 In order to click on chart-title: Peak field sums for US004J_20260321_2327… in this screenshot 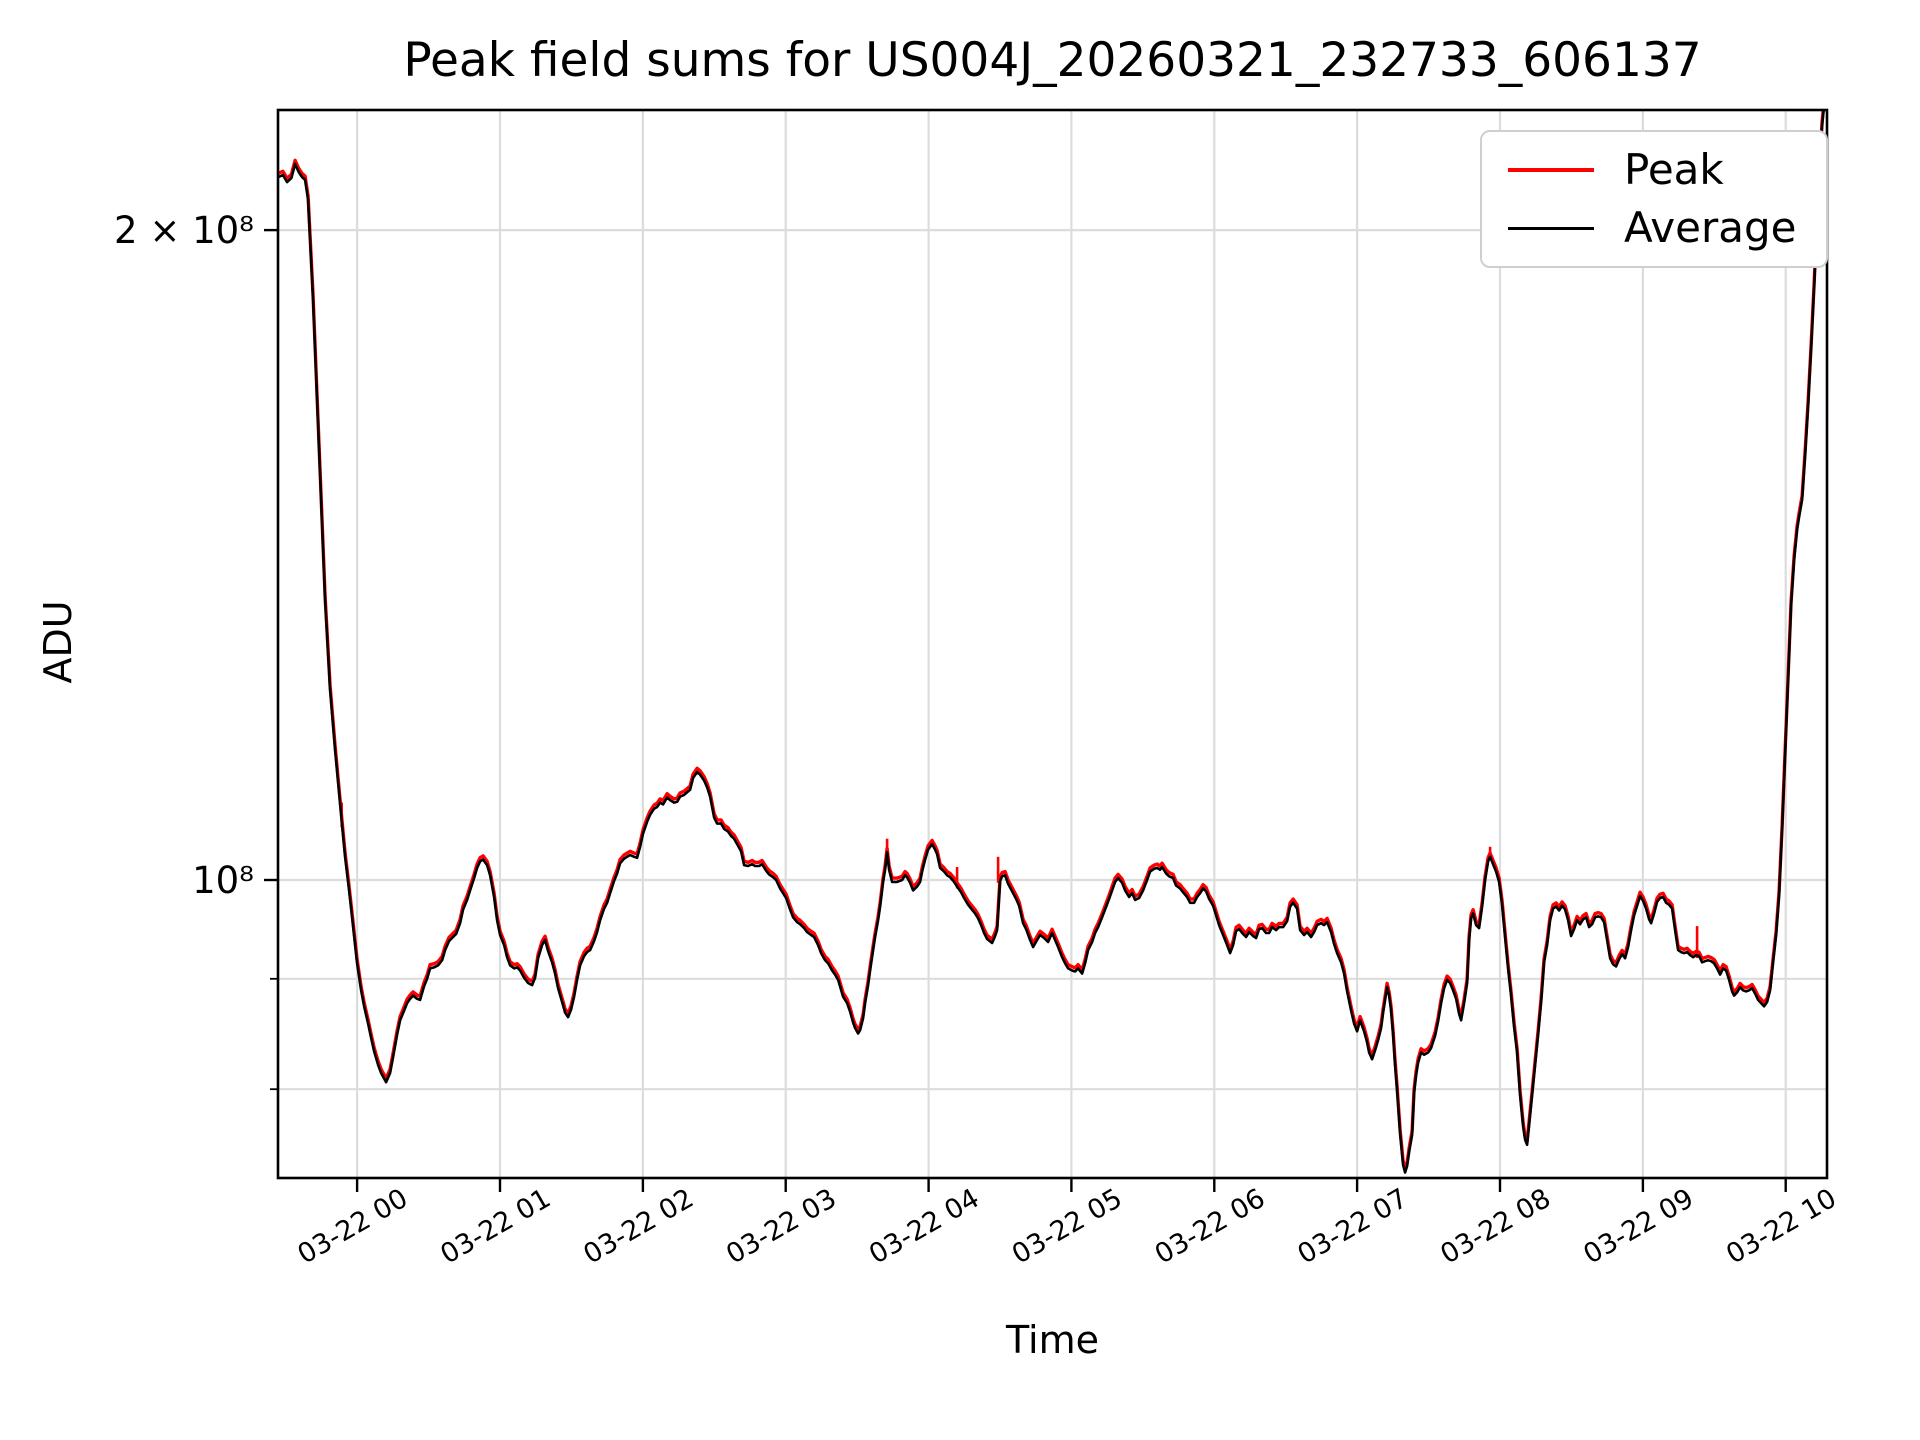, I will do `click(1052, 60)`.